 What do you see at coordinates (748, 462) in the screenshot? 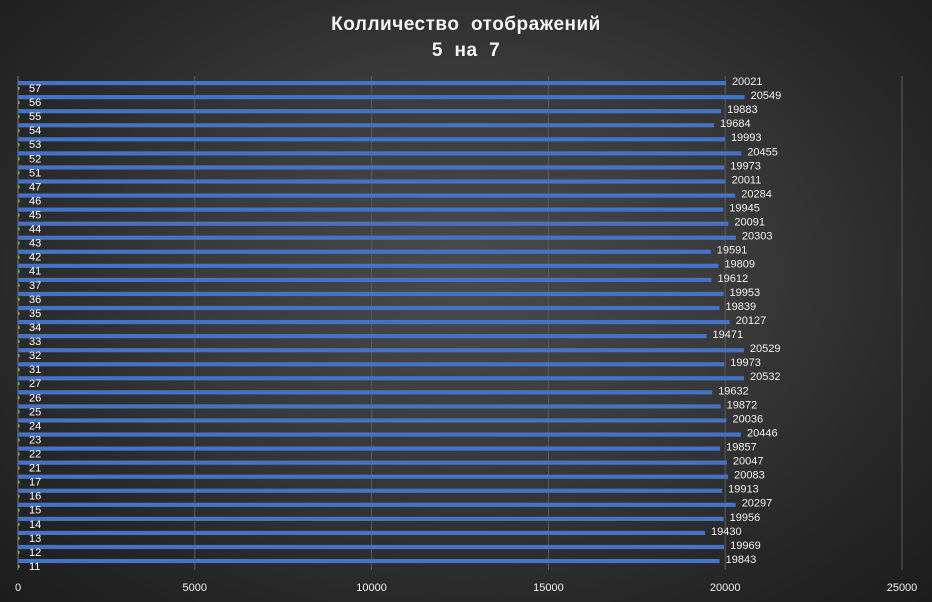
I see `data-label: 20047` at bounding box center [748, 462].